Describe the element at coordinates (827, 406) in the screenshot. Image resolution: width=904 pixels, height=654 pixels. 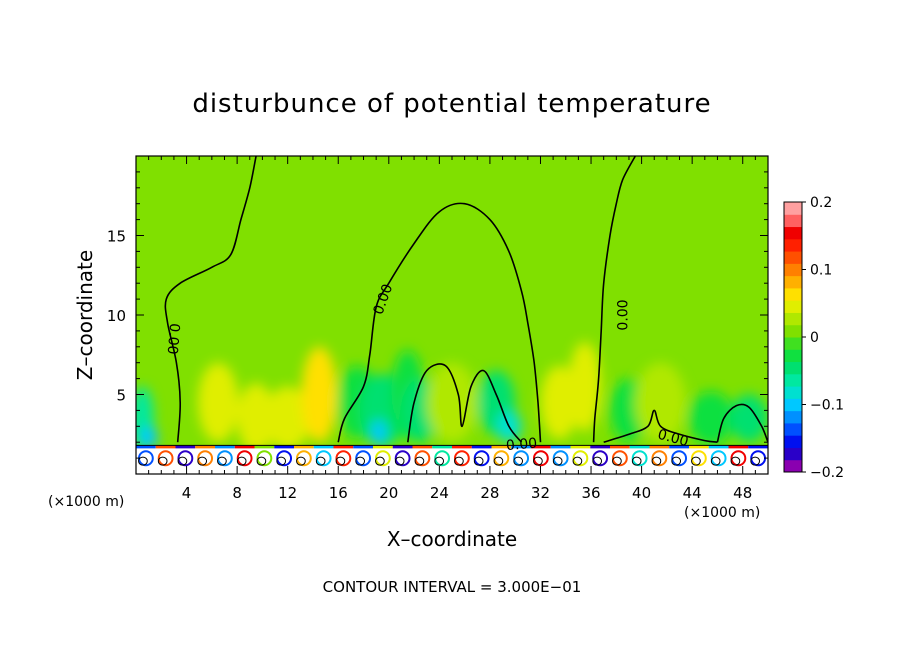
I see `colorbar-tick-label: −0.1` at that location.